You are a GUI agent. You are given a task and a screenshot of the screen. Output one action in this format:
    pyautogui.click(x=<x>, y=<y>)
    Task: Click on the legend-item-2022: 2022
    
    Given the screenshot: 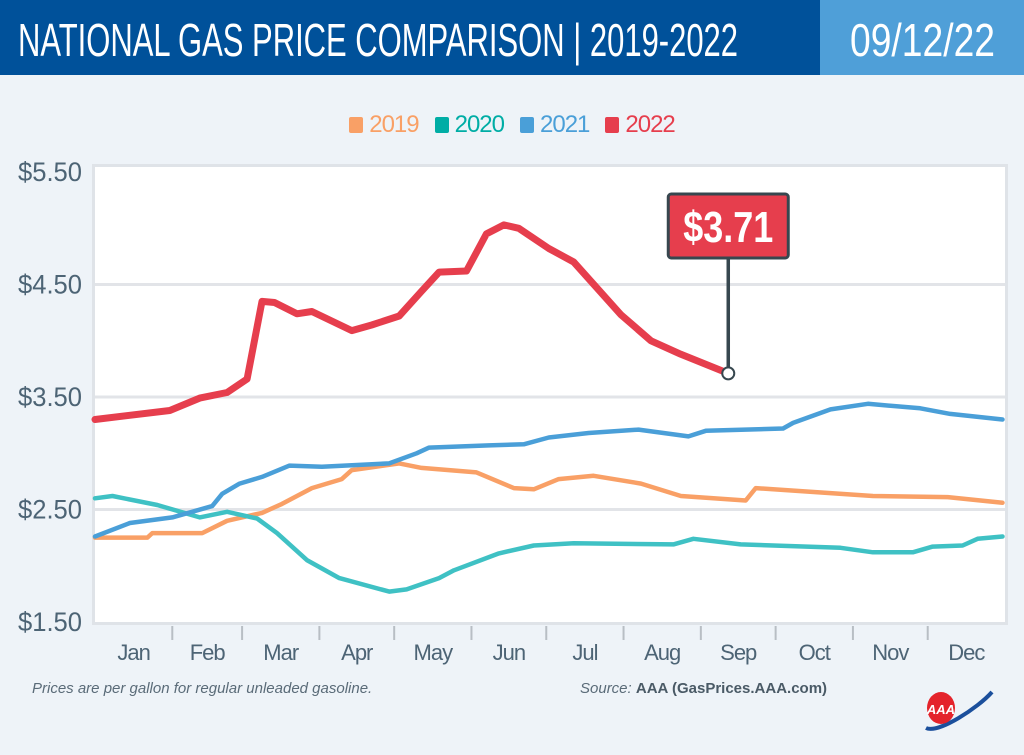 What is the action you would take?
    pyautogui.click(x=640, y=125)
    